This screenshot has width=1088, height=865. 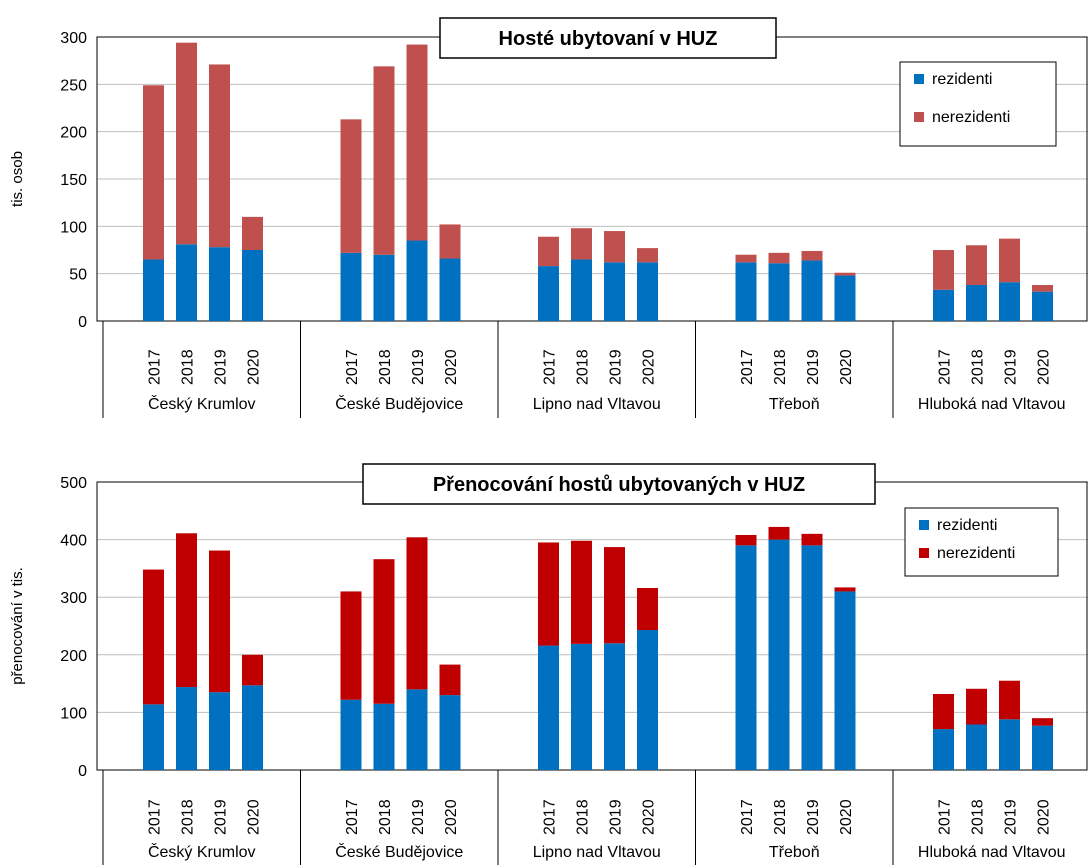 I want to click on y-axis-label: tis. osob, so click(x=17, y=179).